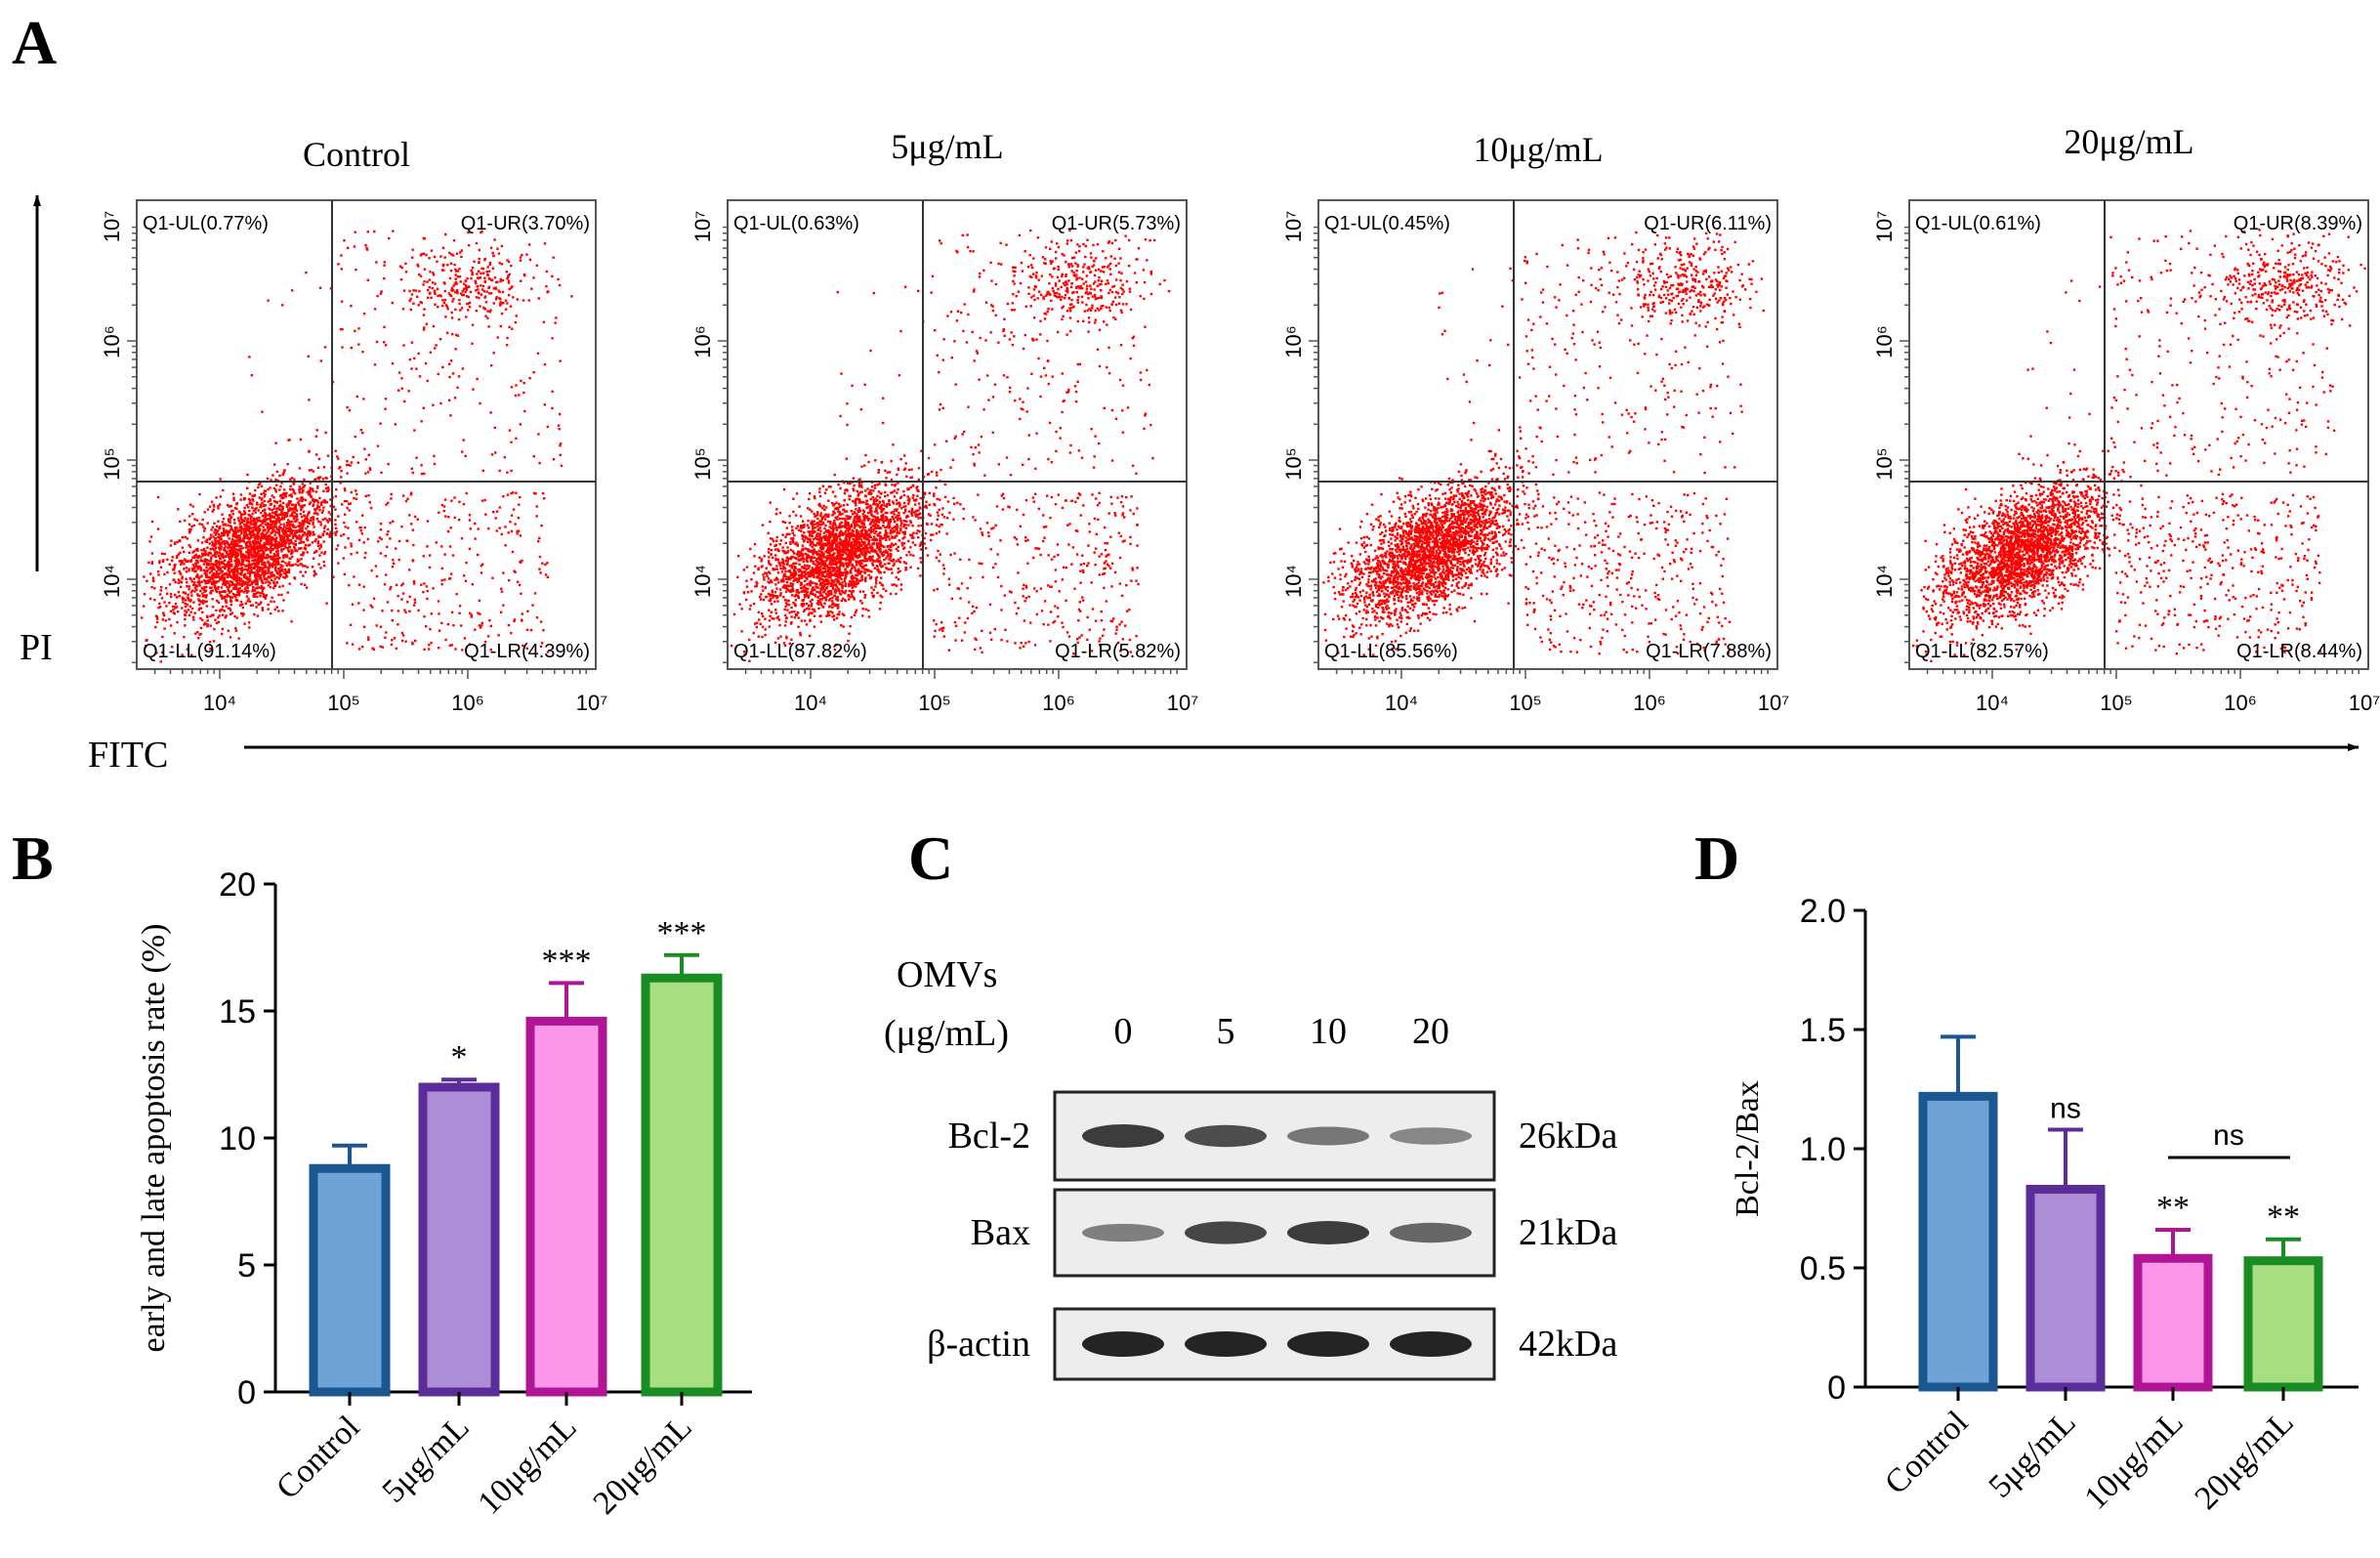  I want to click on quadrant-ur-label: Q1-UR(6.11%), so click(1708, 223).